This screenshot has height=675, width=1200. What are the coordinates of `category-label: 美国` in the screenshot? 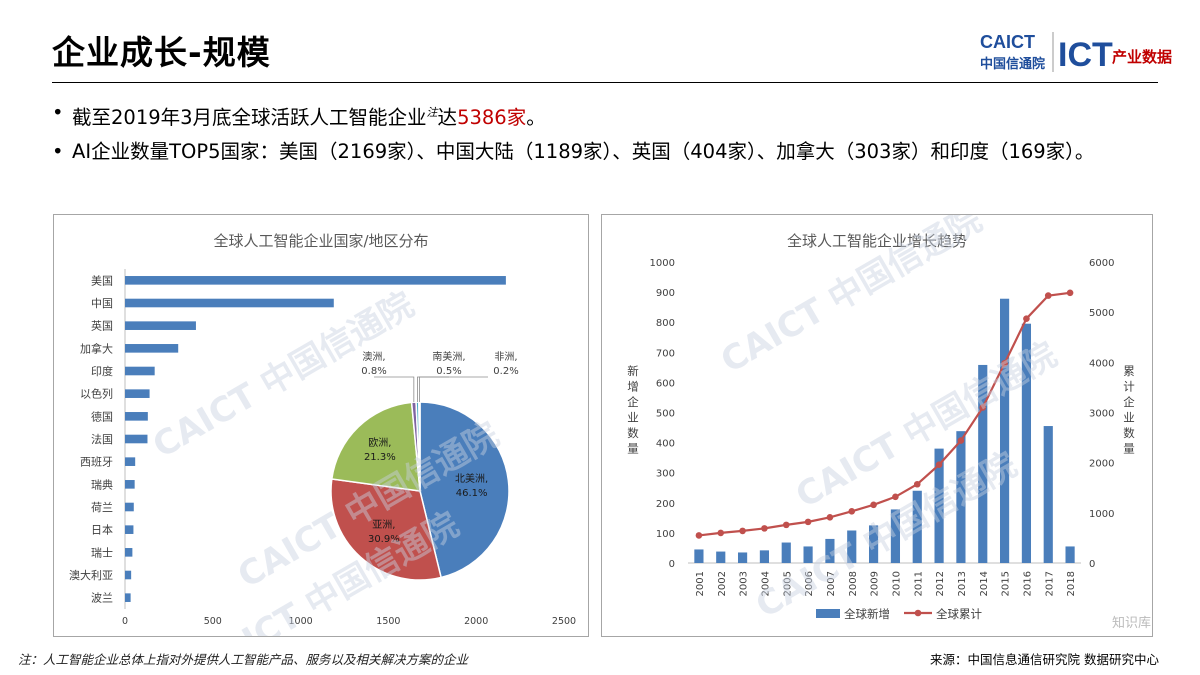 It's located at (102, 280).